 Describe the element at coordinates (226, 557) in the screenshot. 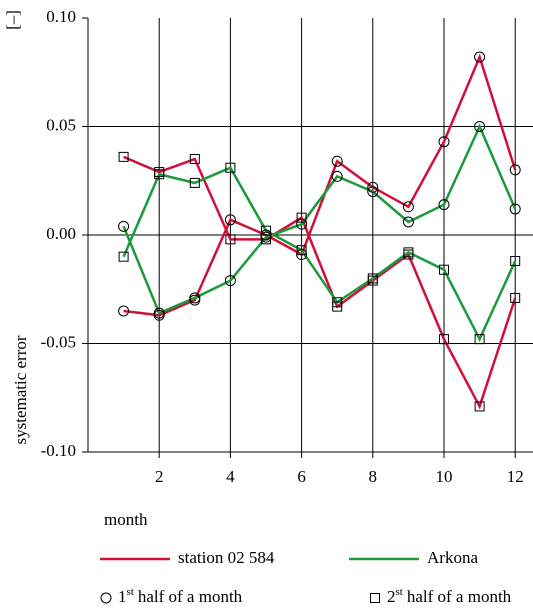

I see `legend-label: station 02 584` at that location.